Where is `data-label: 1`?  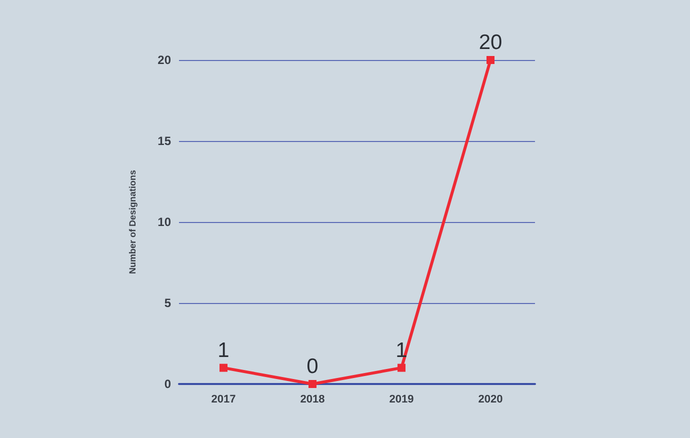 data-label: 1 is located at coordinates (224, 350).